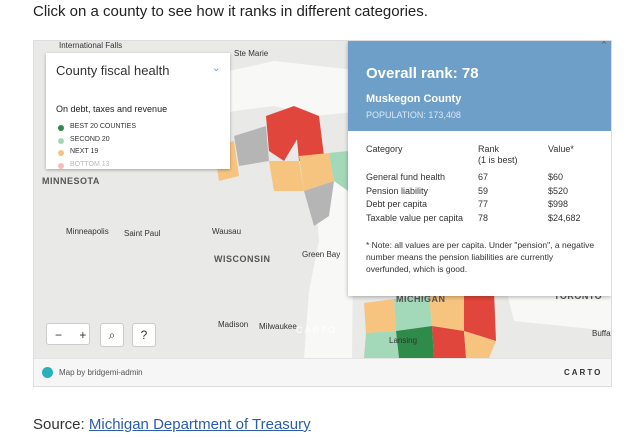 This screenshot has width=640, height=445. I want to click on table-cell: 67, so click(483, 177).